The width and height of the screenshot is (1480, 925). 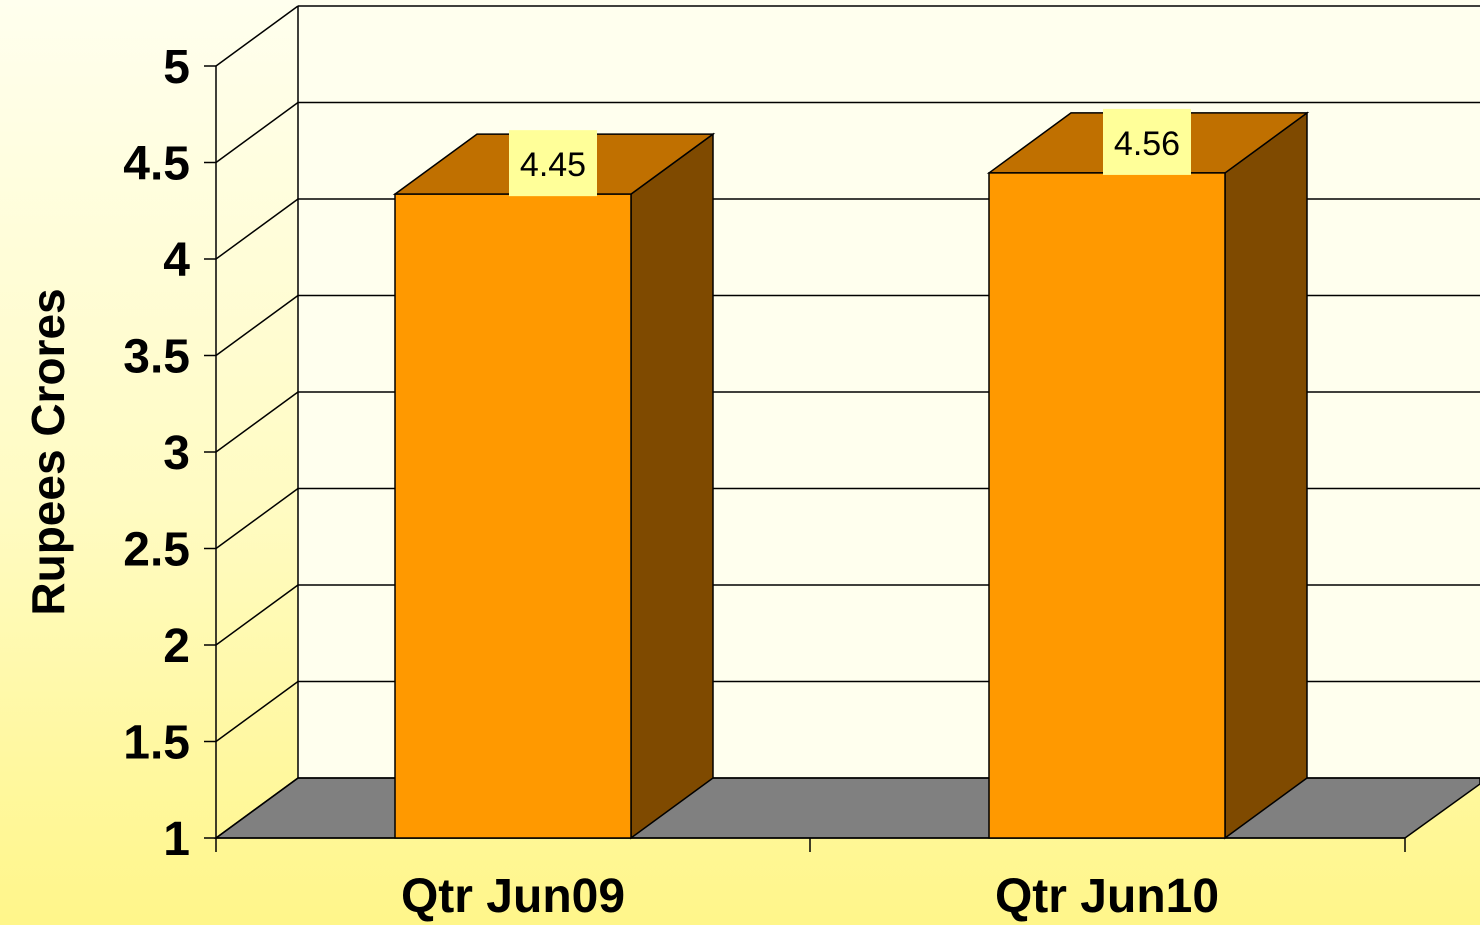 I want to click on data-label-text: 4.45, so click(x=553, y=165).